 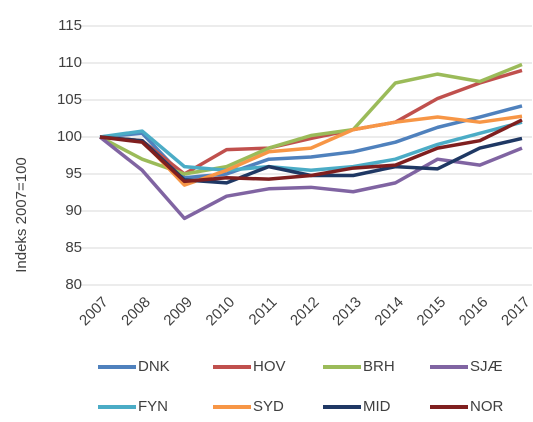 I want to click on x-tick-label: 2017, so click(x=515, y=312).